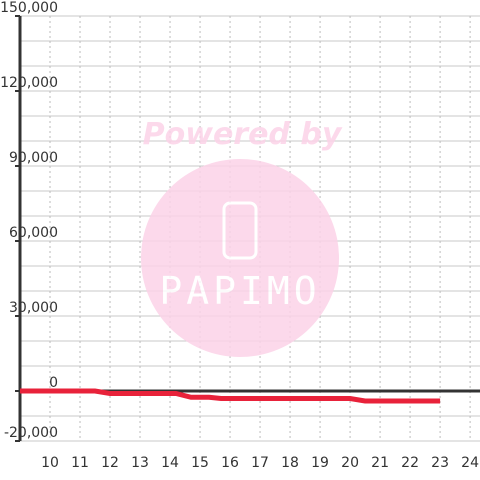 The width and height of the screenshot is (480, 480). What do you see at coordinates (440, 463) in the screenshot?
I see `x-tick-label: 23` at bounding box center [440, 463].